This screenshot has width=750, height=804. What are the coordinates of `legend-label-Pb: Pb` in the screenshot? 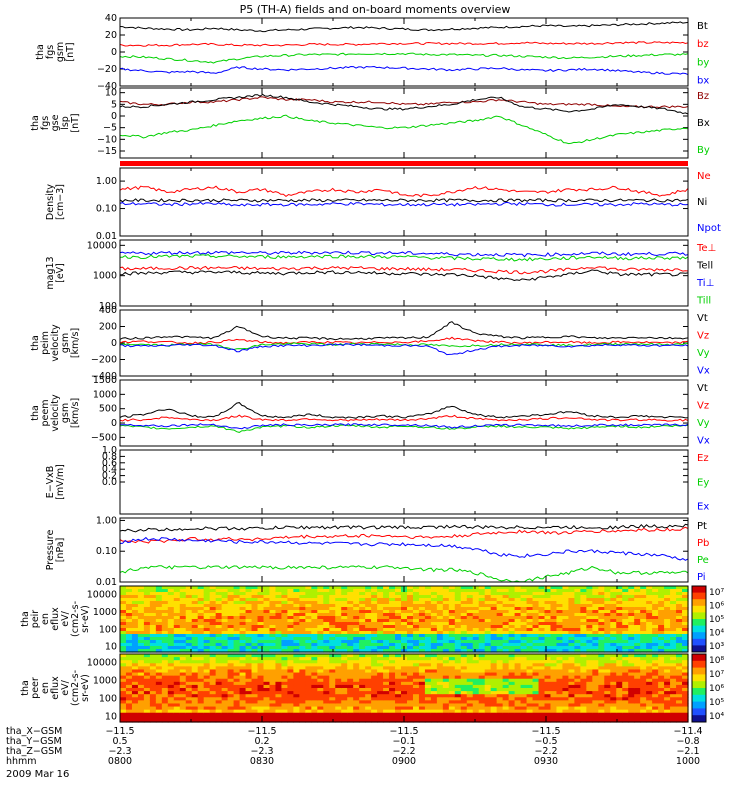 It's located at (703, 543).